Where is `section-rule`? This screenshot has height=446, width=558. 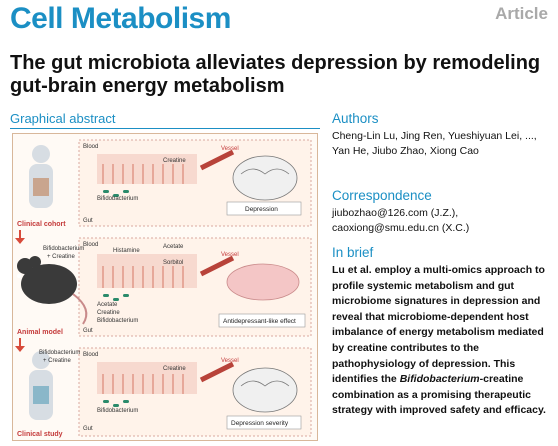 section-rule is located at coordinates (165, 128).